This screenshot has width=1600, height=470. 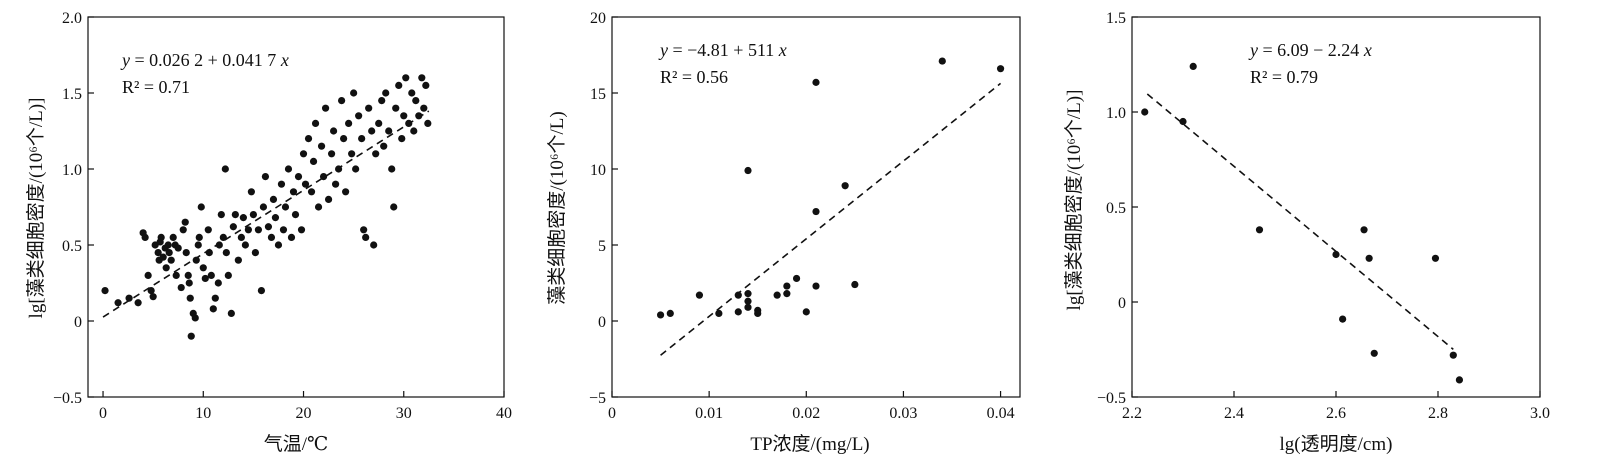 I want to click on x-tick-label: 2.4, so click(x=1234, y=413).